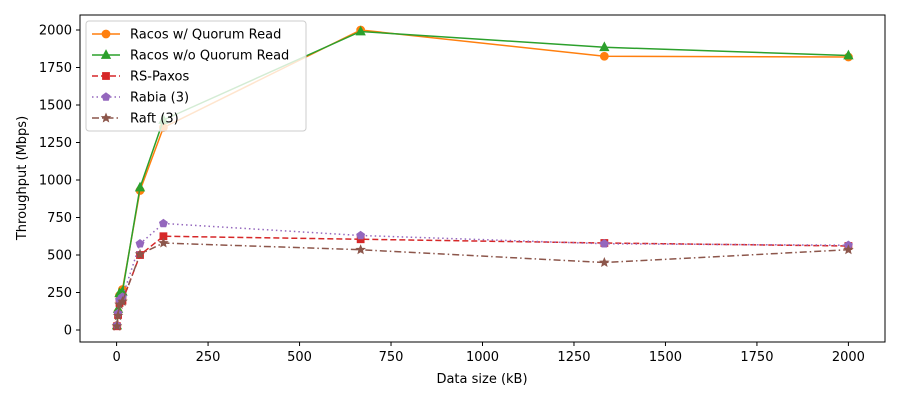 The height and width of the screenshot is (400, 900). Describe the element at coordinates (59, 293) in the screenshot. I see `y-tick-label: 250` at that location.